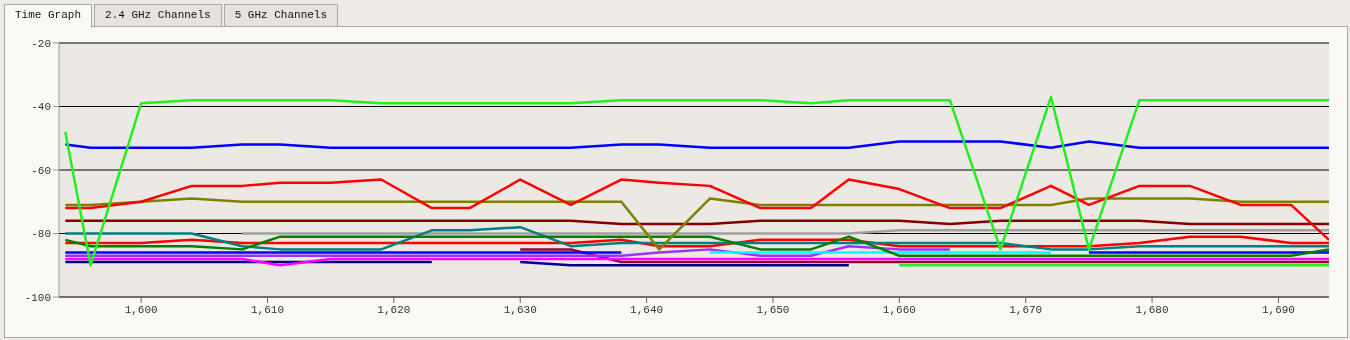 Image resolution: width=1350 pixels, height=340 pixels. What do you see at coordinates (41, 170) in the screenshot?
I see `y-tick-label: -60` at bounding box center [41, 170].